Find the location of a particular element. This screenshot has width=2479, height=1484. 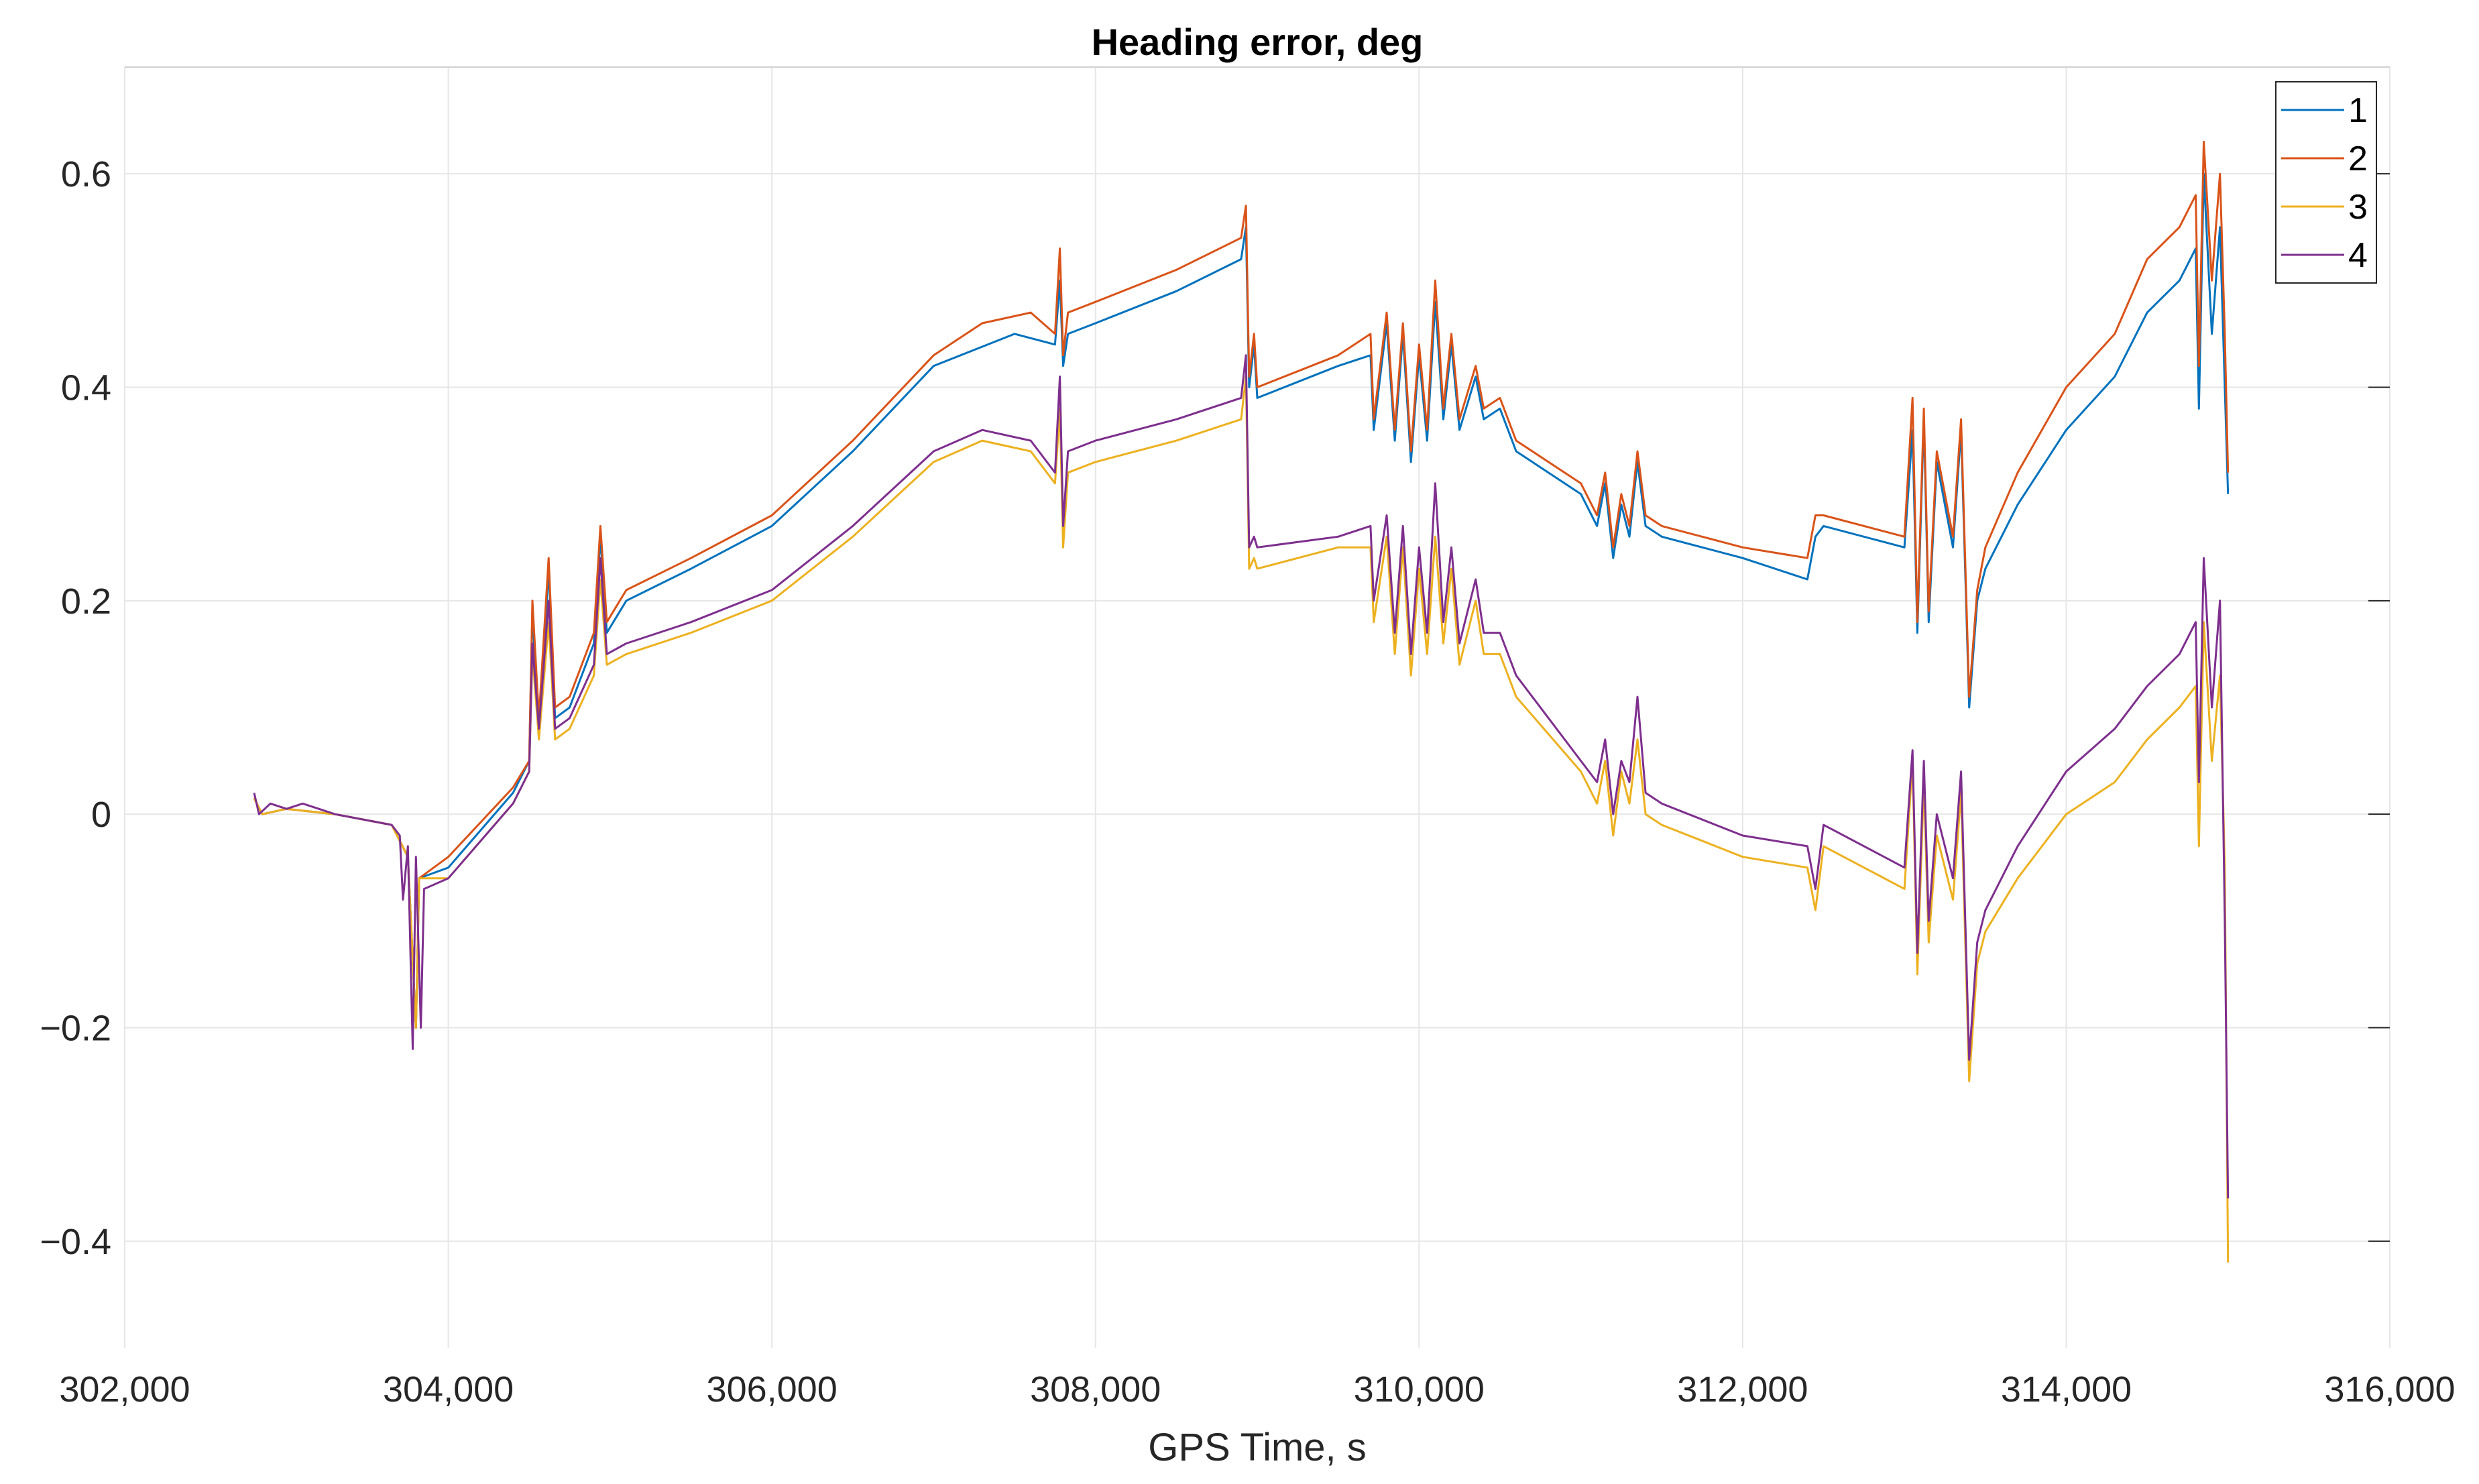

x-tick-label: 304,000 is located at coordinates (448, 1389).